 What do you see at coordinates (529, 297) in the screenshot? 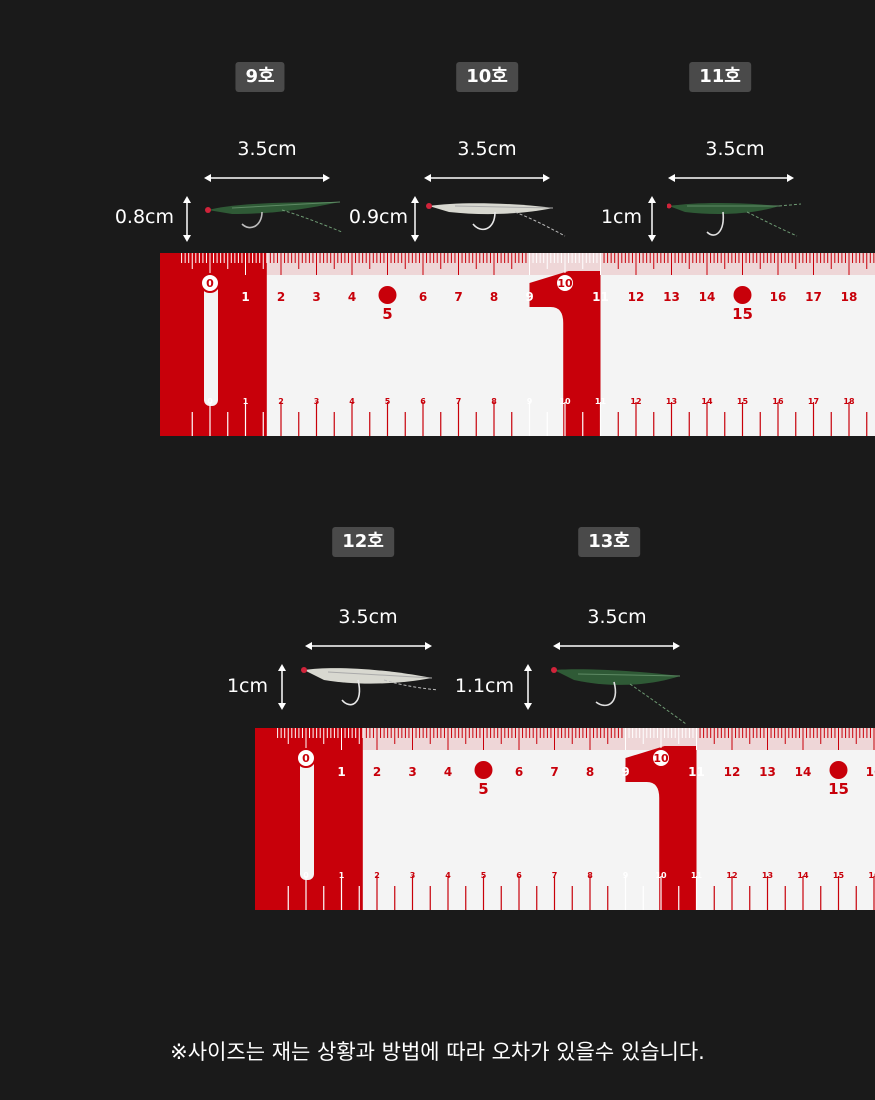
I see `ruler-top-number-top: 9` at bounding box center [529, 297].